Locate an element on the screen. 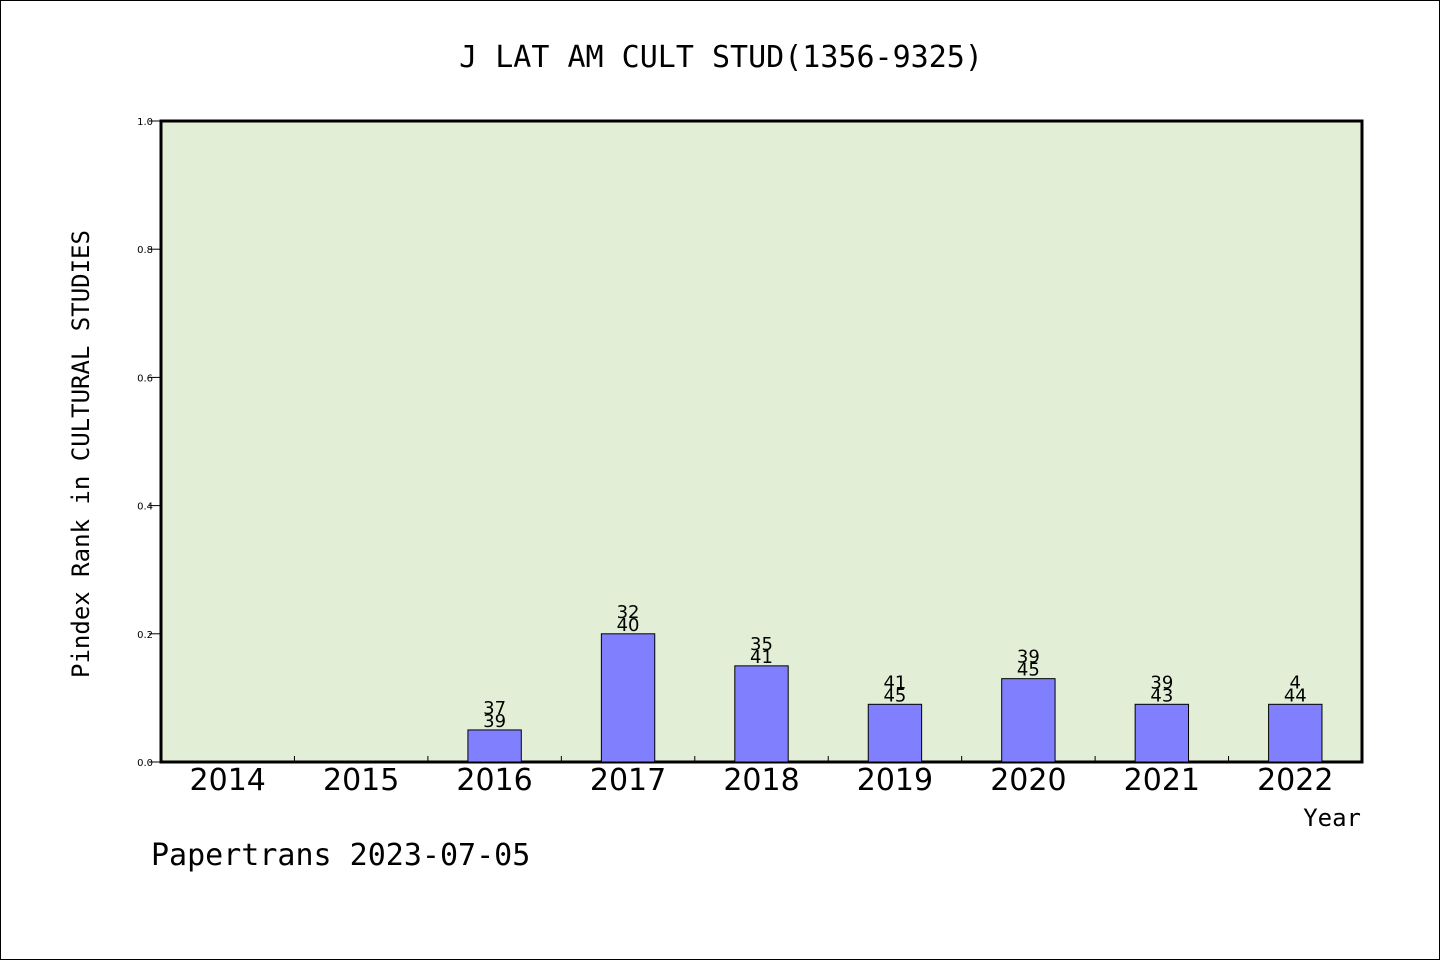  x-tick-label: 2017 is located at coordinates (628, 780).